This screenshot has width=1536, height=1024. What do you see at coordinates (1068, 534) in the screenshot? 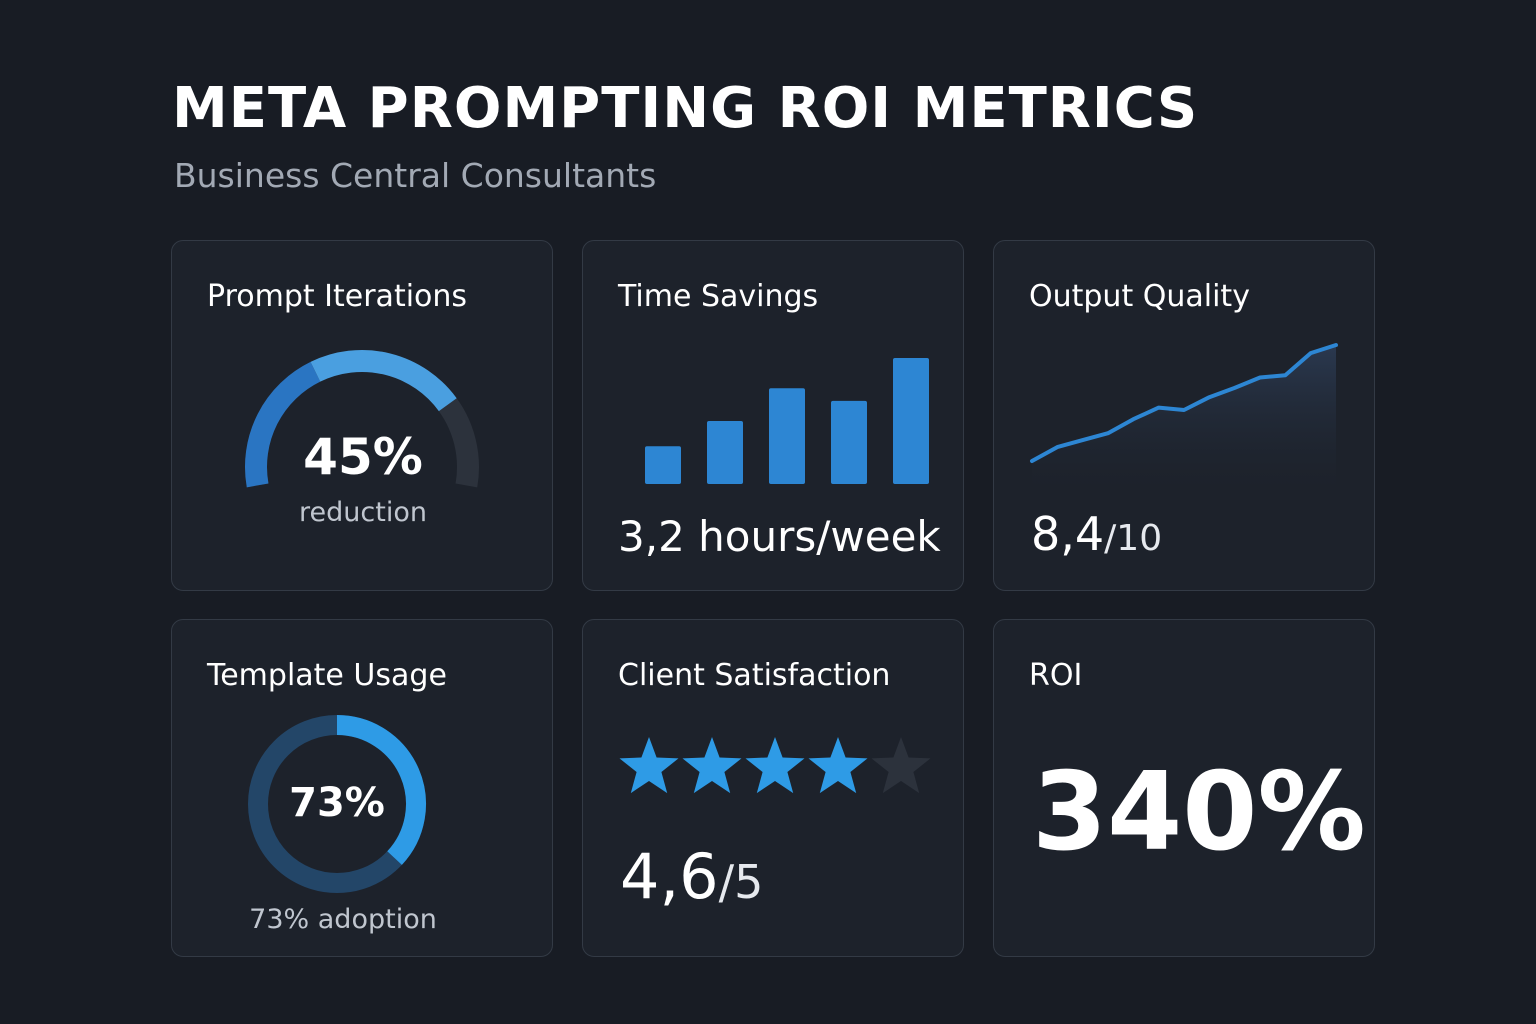
I see `quality-value: 8,4` at bounding box center [1068, 534].